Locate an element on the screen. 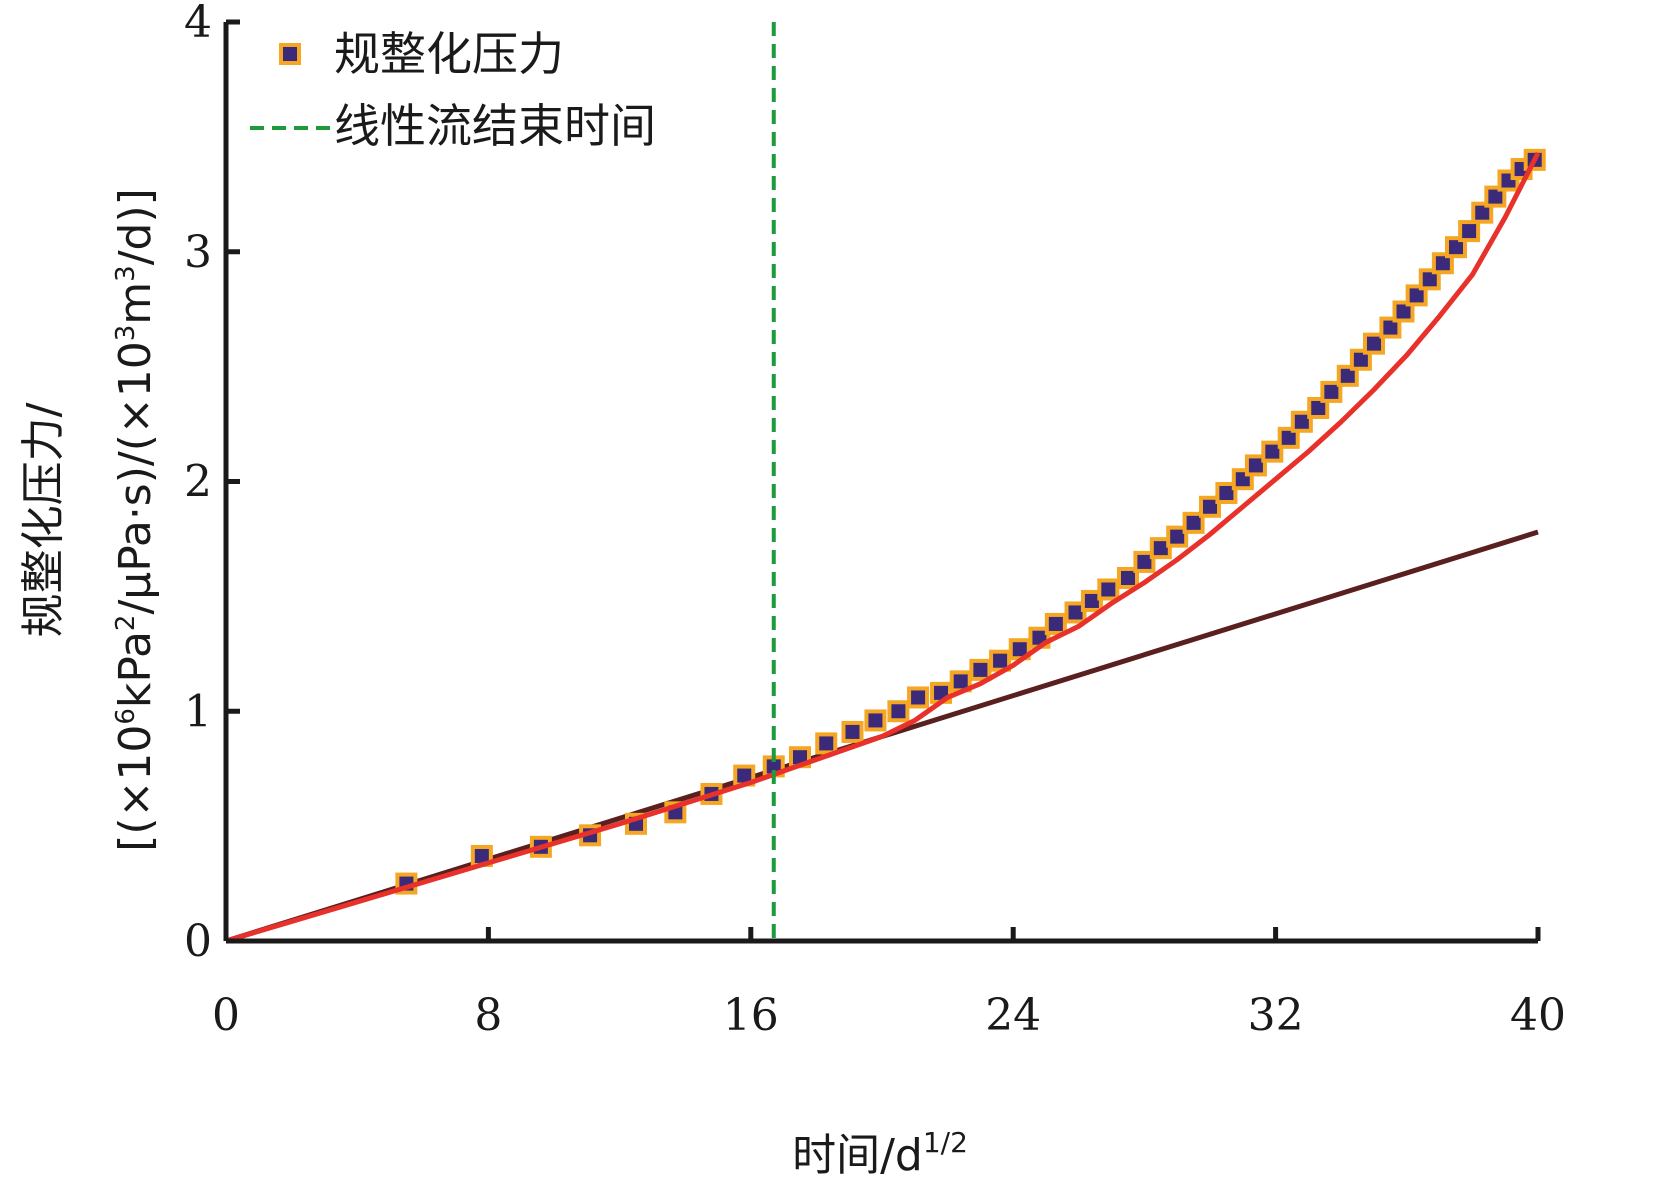 The height and width of the screenshot is (1190, 1667). x-axis-title-sup: 1/2 is located at coordinates (945, 1142).